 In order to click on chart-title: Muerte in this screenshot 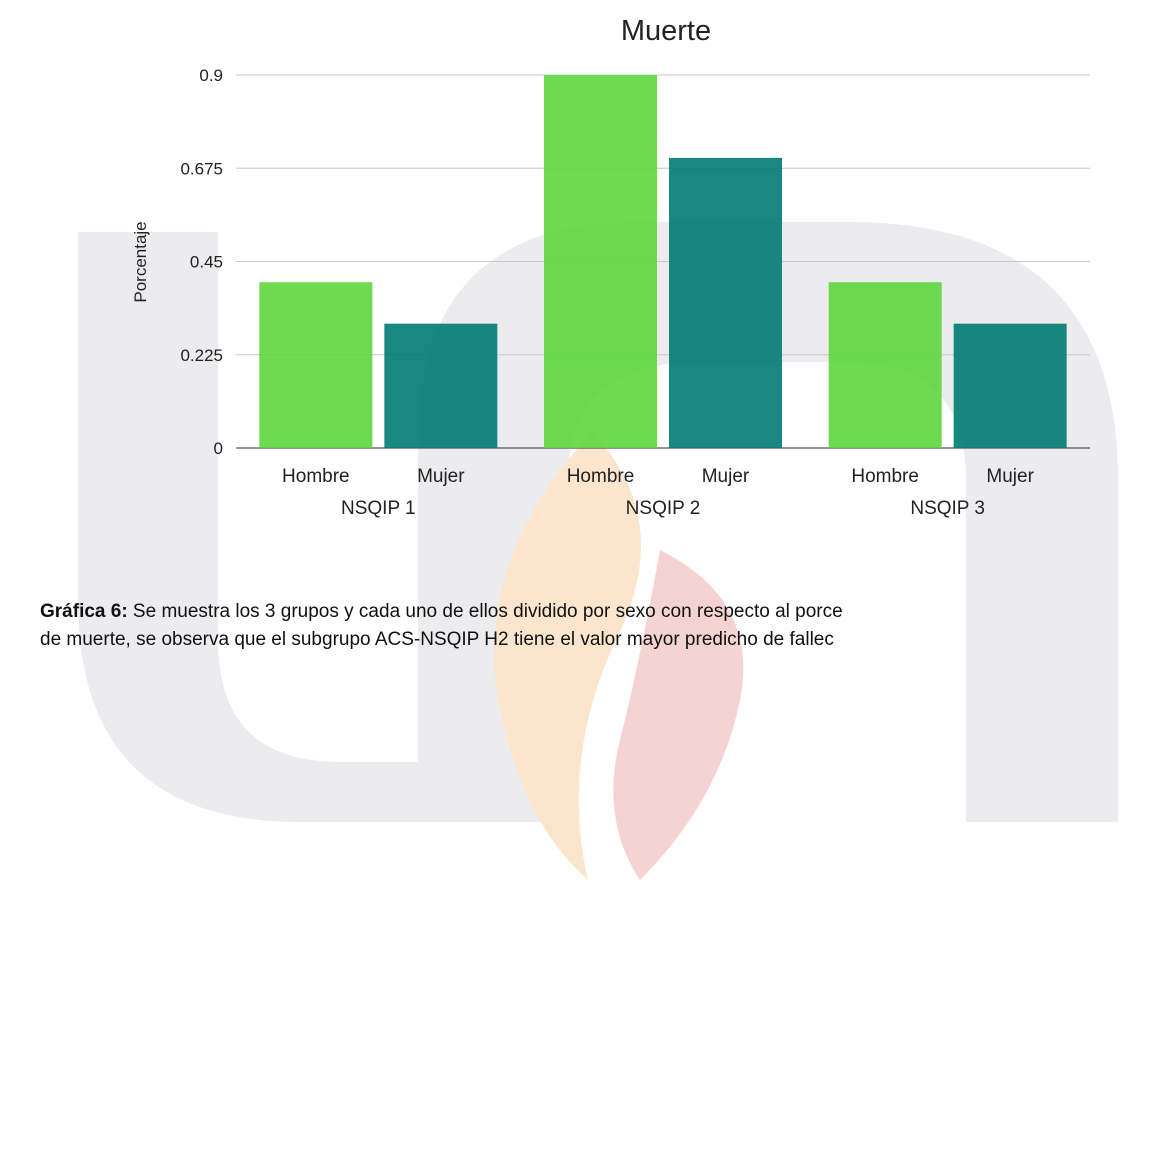, I will do `click(666, 31)`.